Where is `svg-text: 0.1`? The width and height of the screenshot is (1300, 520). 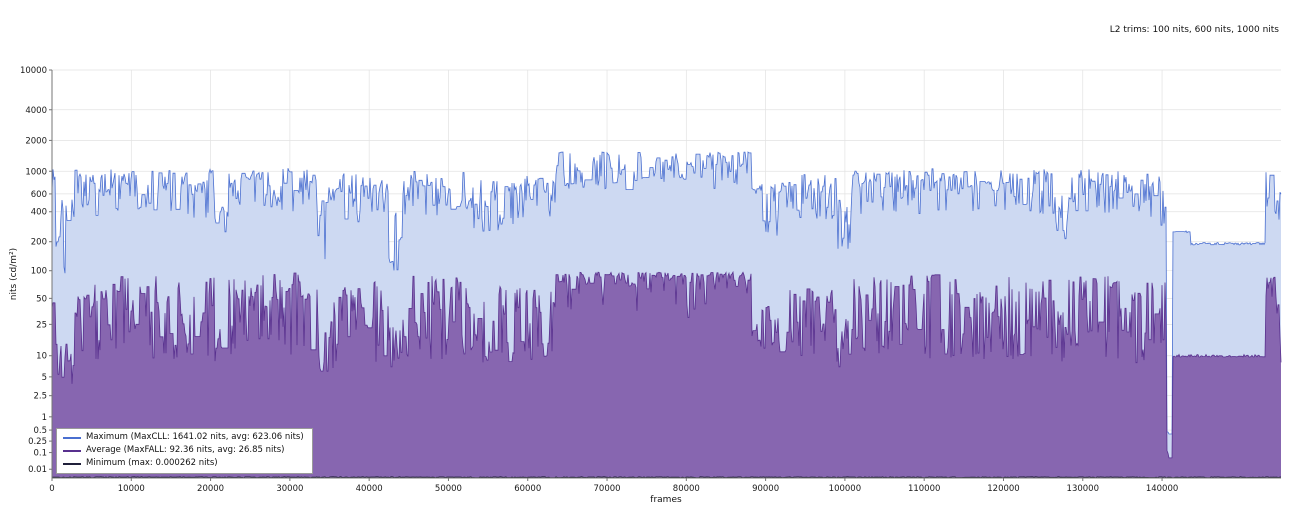 svg-text: 0.1 is located at coordinates (40, 454).